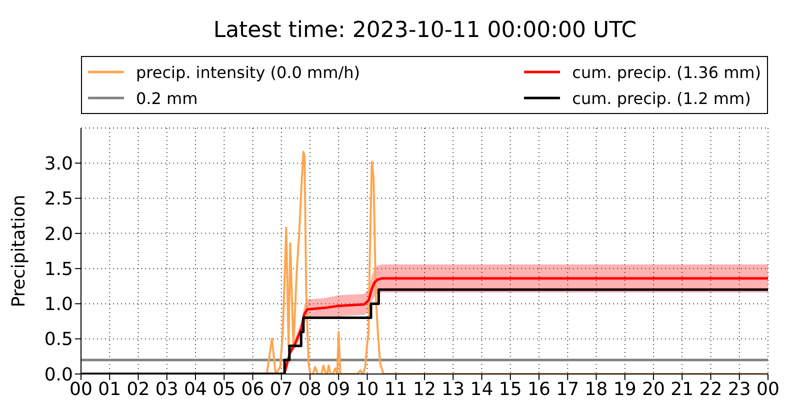  What do you see at coordinates (248, 72) in the screenshot?
I see `legend-label: precip. intensity (0.0 mm/h)` at bounding box center [248, 72].